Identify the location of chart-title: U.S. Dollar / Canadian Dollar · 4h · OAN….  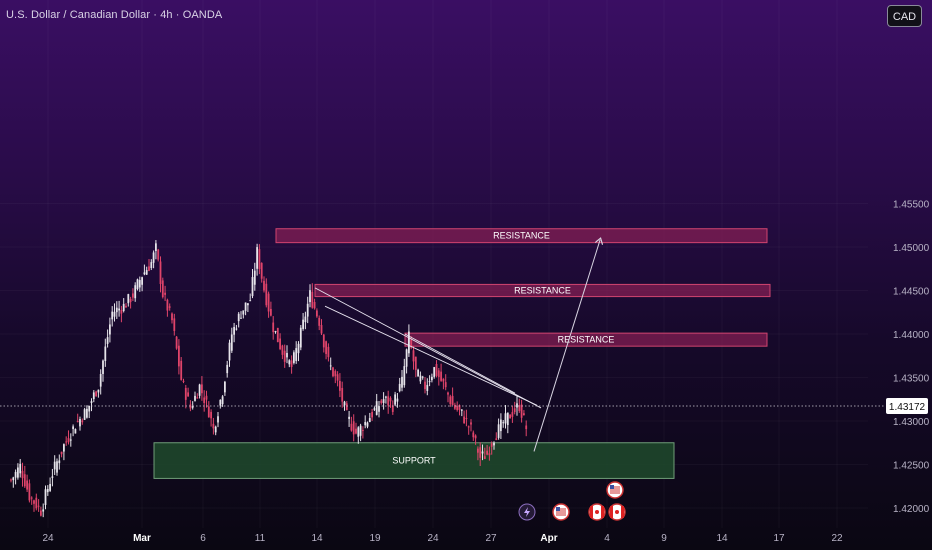
(114, 15).